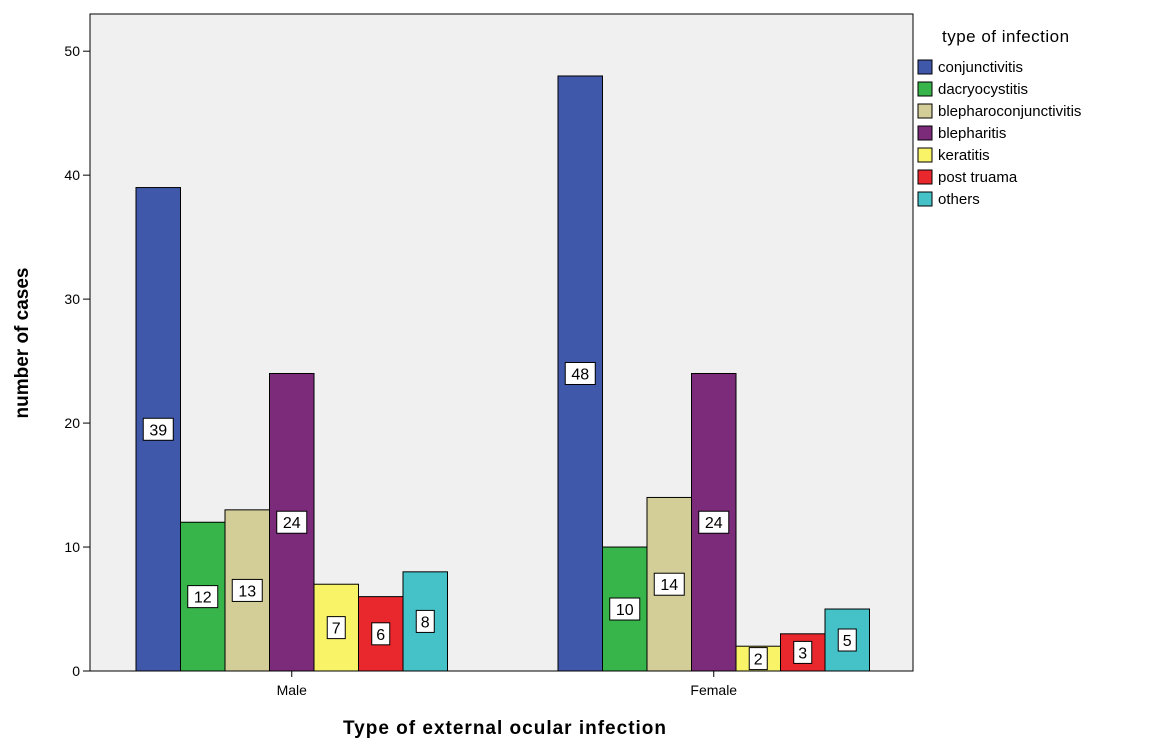 The height and width of the screenshot is (750, 1153). I want to click on data-label-text: 10, so click(625, 610).